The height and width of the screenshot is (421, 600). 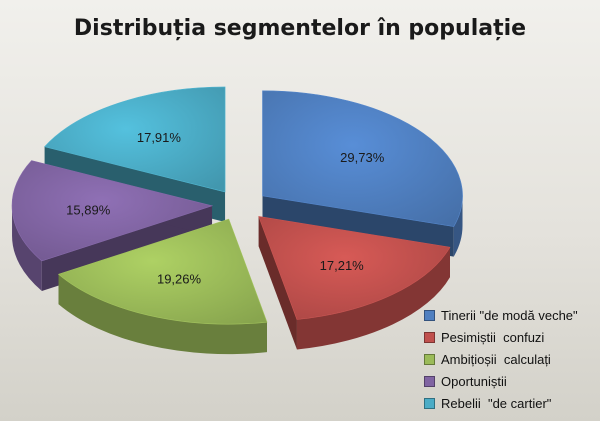 I want to click on legend-label: Pesimiștii confuzi, so click(x=493, y=337).